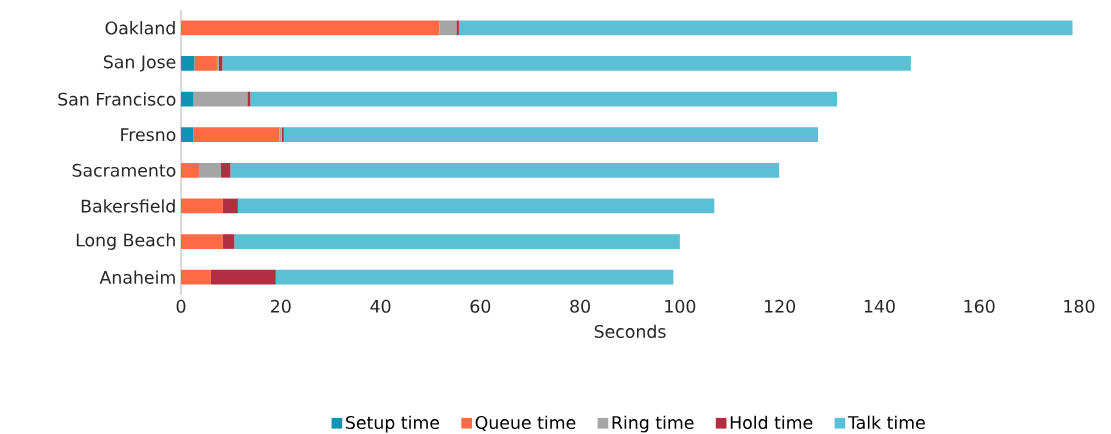 Image resolution: width=1111 pixels, height=434 pixels. Describe the element at coordinates (886, 422) in the screenshot. I see `legend-label: Talk time` at that location.